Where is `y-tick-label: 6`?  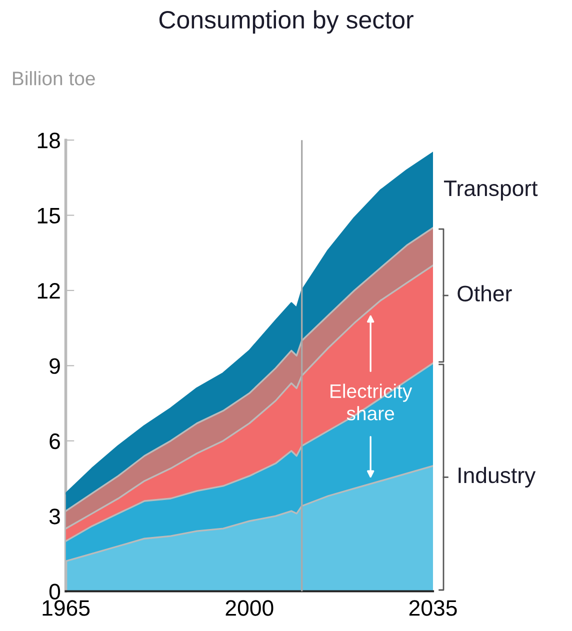
y-tick-label: 6 is located at coordinates (55, 441).